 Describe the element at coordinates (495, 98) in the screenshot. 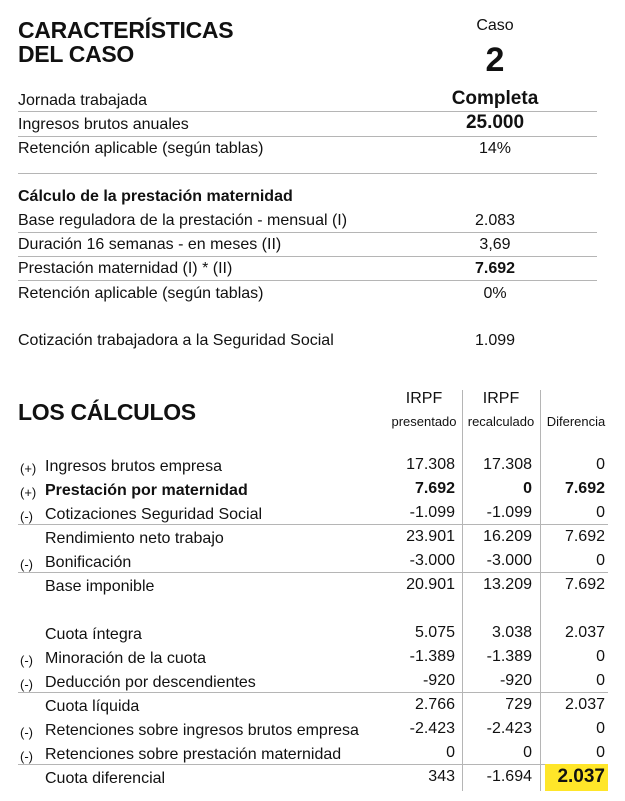

I see `row-value: Completa` at that location.